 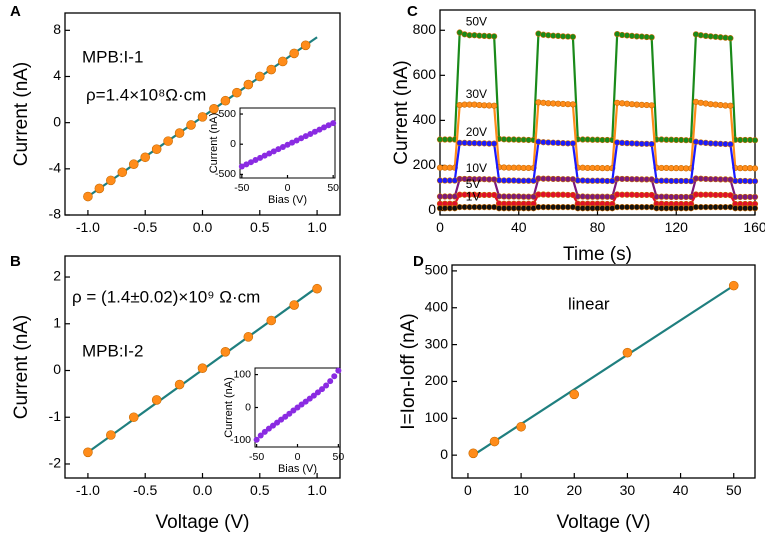 What do you see at coordinates (521, 490) in the screenshot?
I see `x-tick-label: 10` at bounding box center [521, 490].